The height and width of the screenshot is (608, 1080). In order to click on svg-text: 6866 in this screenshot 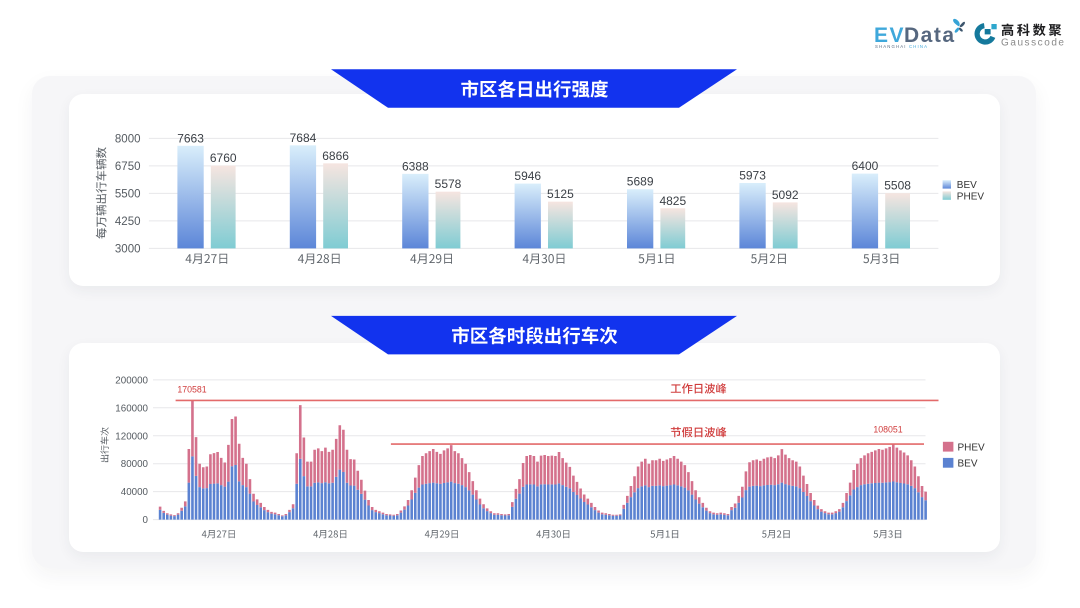, I will do `click(335, 156)`.